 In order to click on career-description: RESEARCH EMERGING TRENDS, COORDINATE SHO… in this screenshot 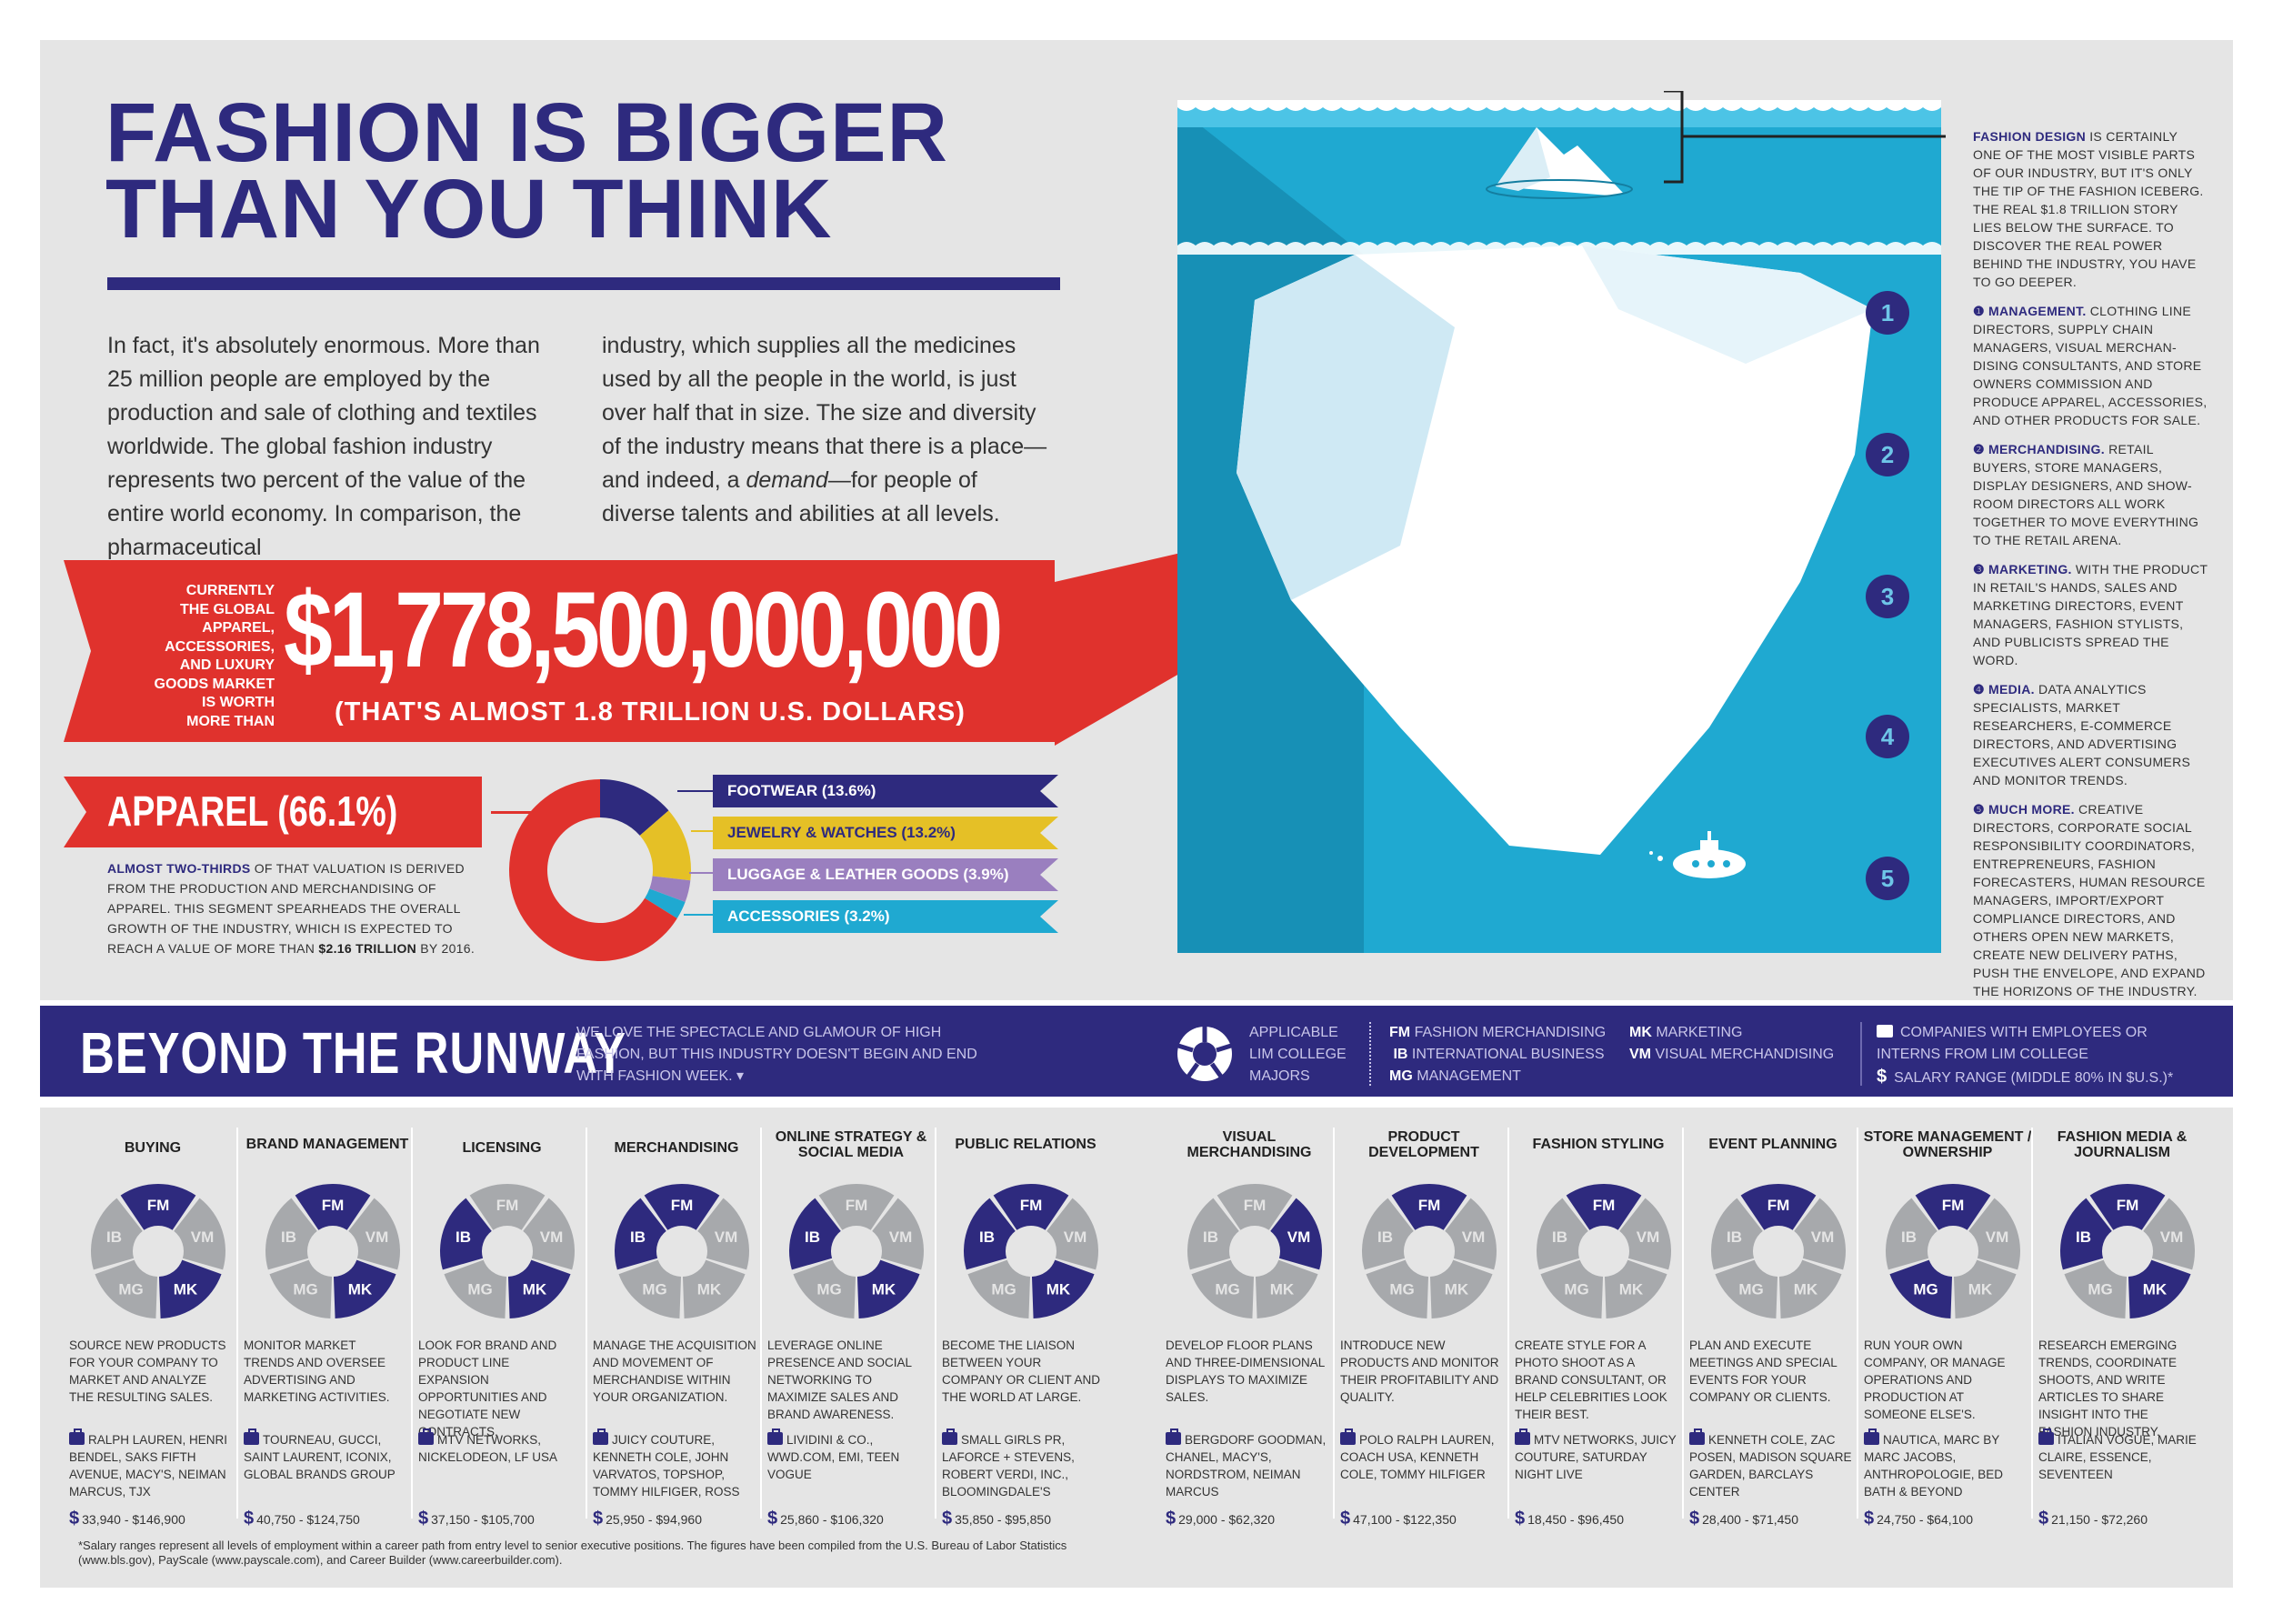, I will do `click(2108, 1388)`.